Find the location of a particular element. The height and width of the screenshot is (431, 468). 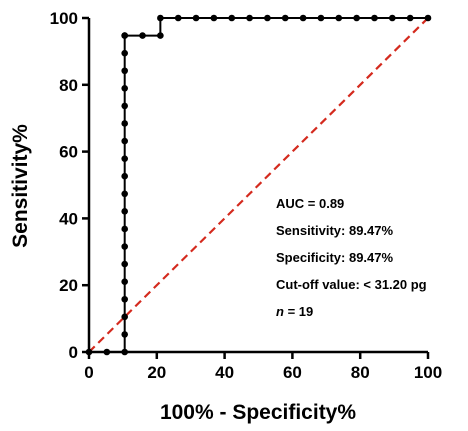

x-tick-label: 40 is located at coordinates (224, 372).